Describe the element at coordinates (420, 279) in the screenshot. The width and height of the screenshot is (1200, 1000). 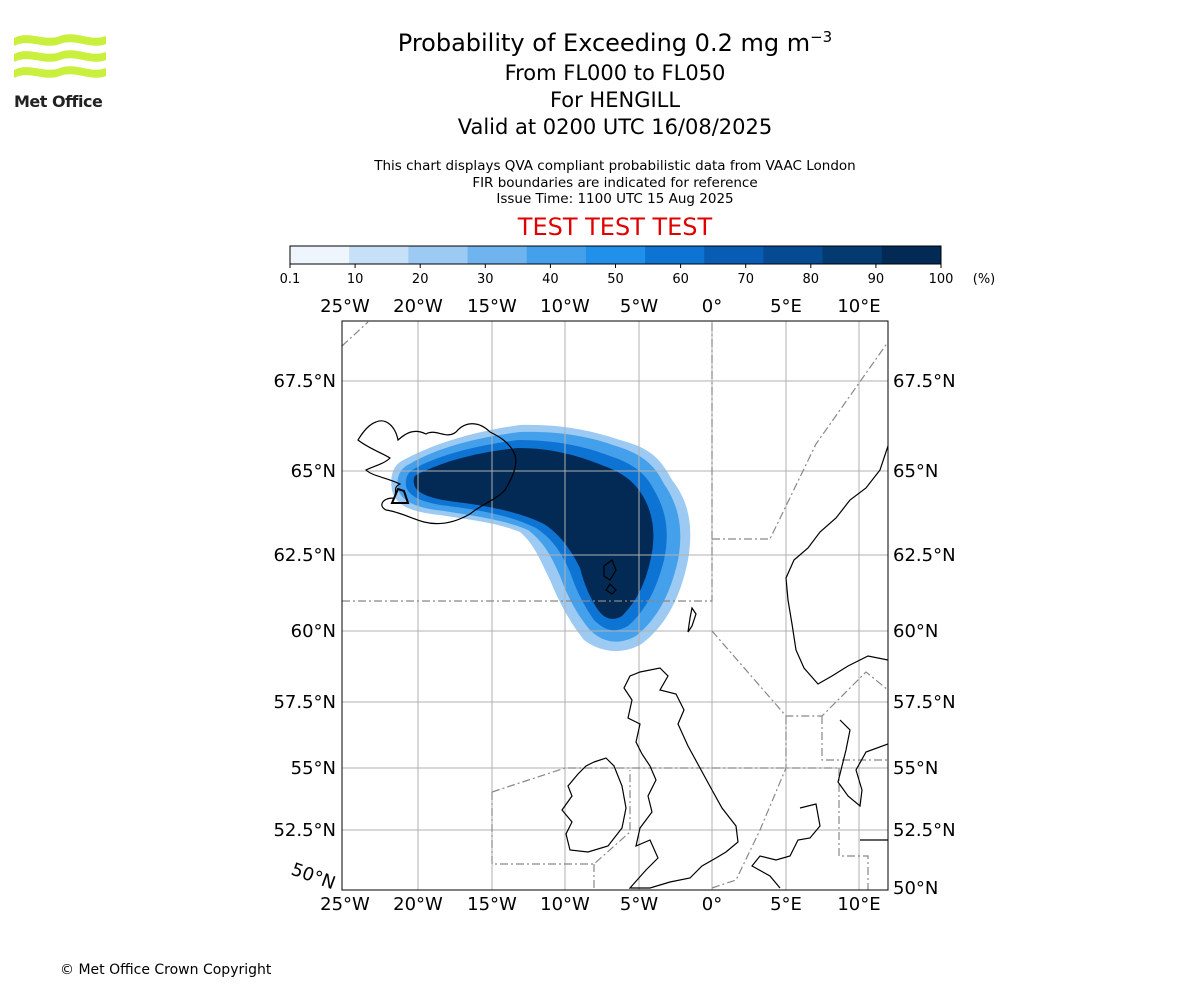
I see `colorbar-tick-label: 20` at that location.